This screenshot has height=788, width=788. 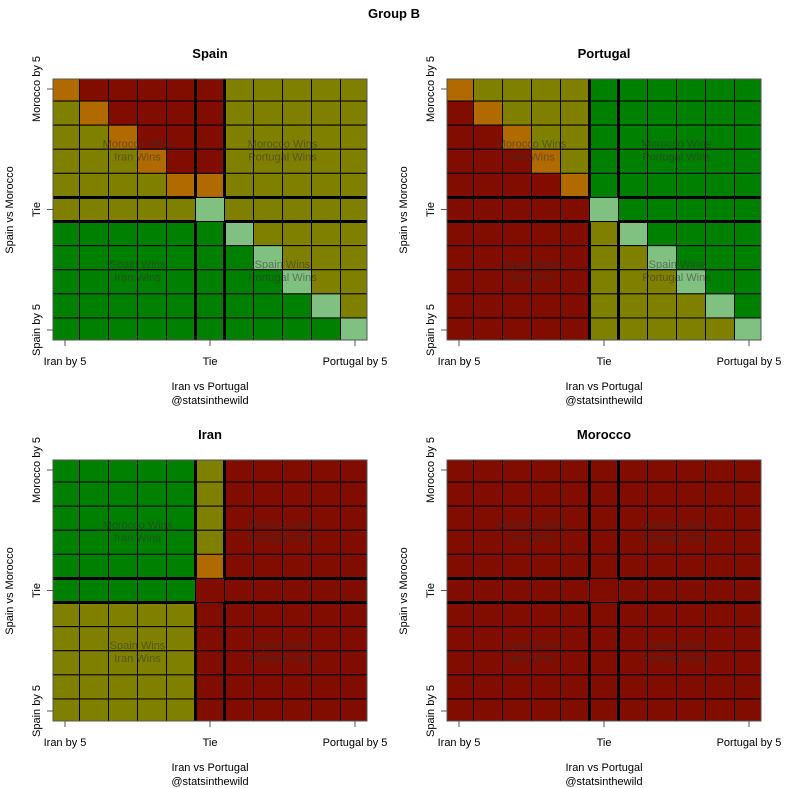 What do you see at coordinates (604, 590) in the screenshot?
I see `cell-group` at bounding box center [604, 590].